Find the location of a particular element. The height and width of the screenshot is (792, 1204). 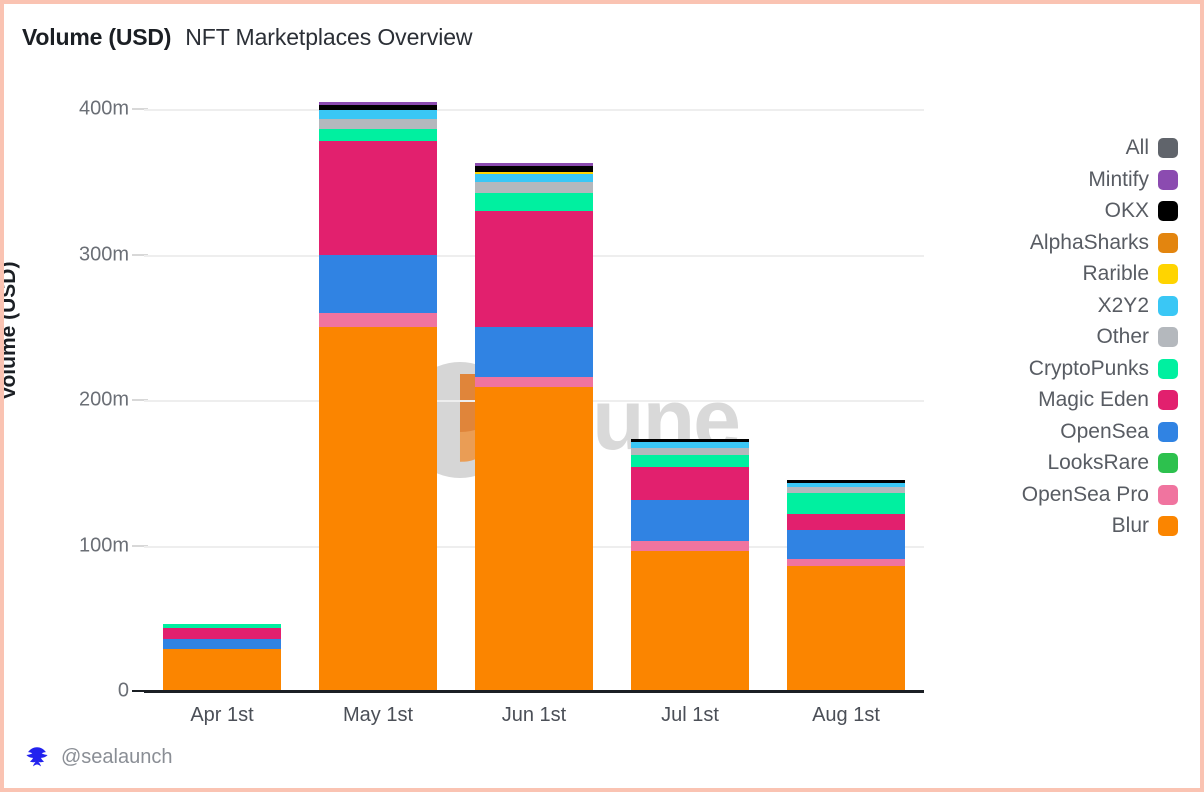

legend-item-blur: Blur is located at coordinates (1145, 526).